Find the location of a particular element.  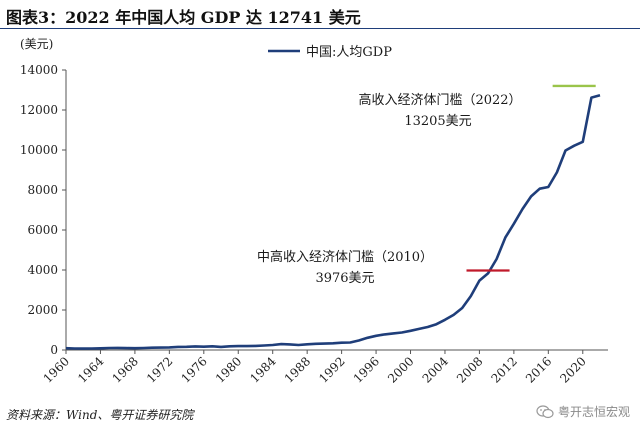

y-axis-ticks: 0 2000 4000 6000 8000 10000 12000 14000 is located at coordinates (43, 210).